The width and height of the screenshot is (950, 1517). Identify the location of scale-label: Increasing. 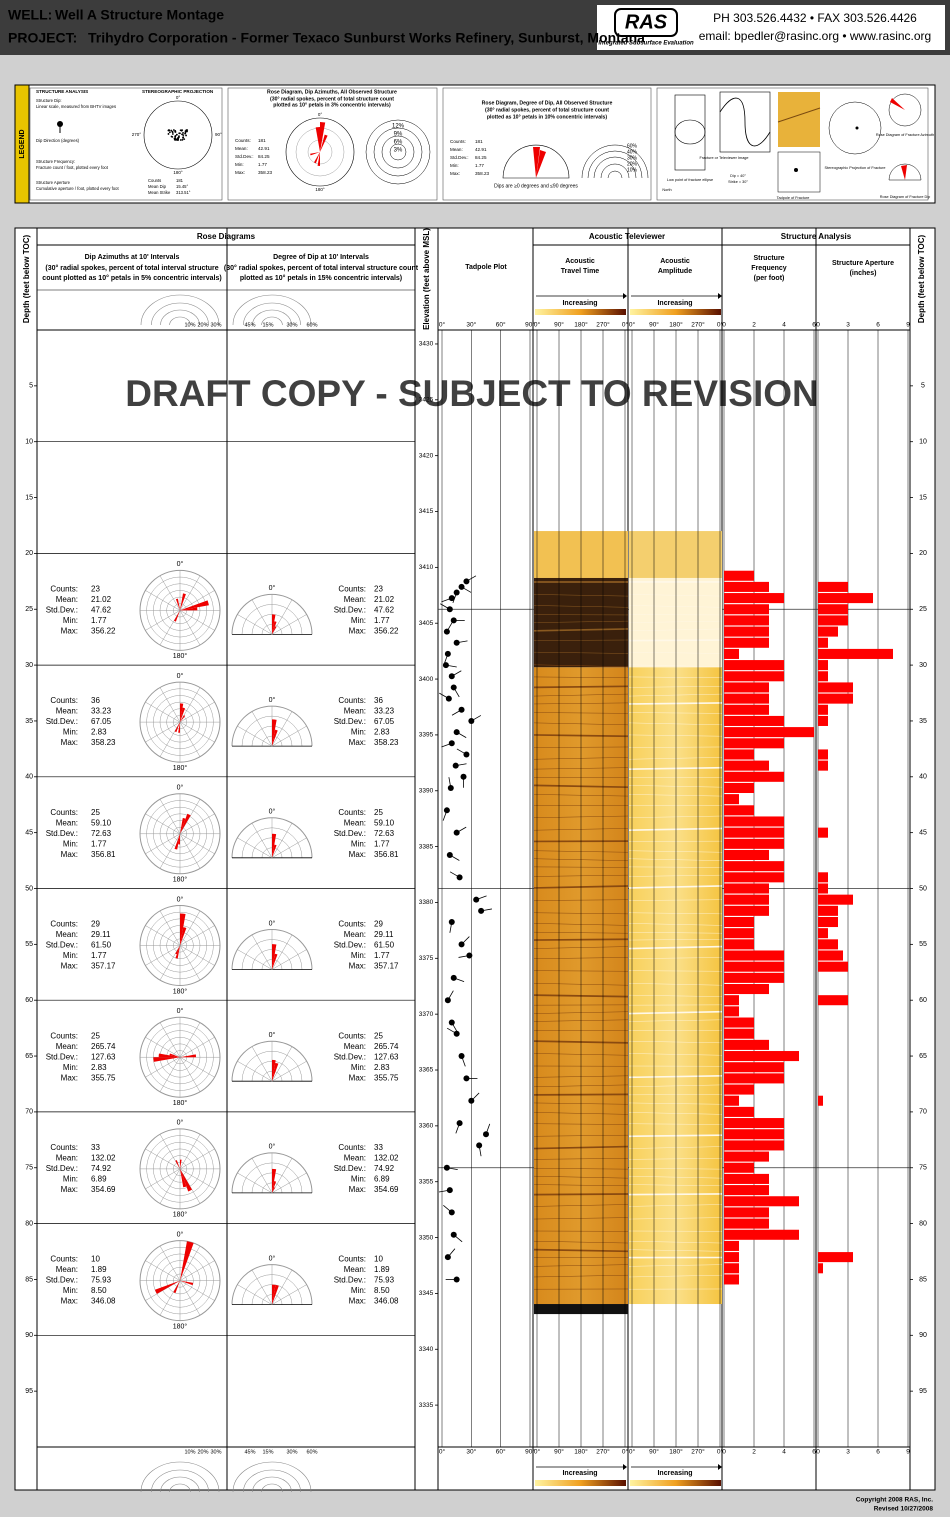
(674, 303).